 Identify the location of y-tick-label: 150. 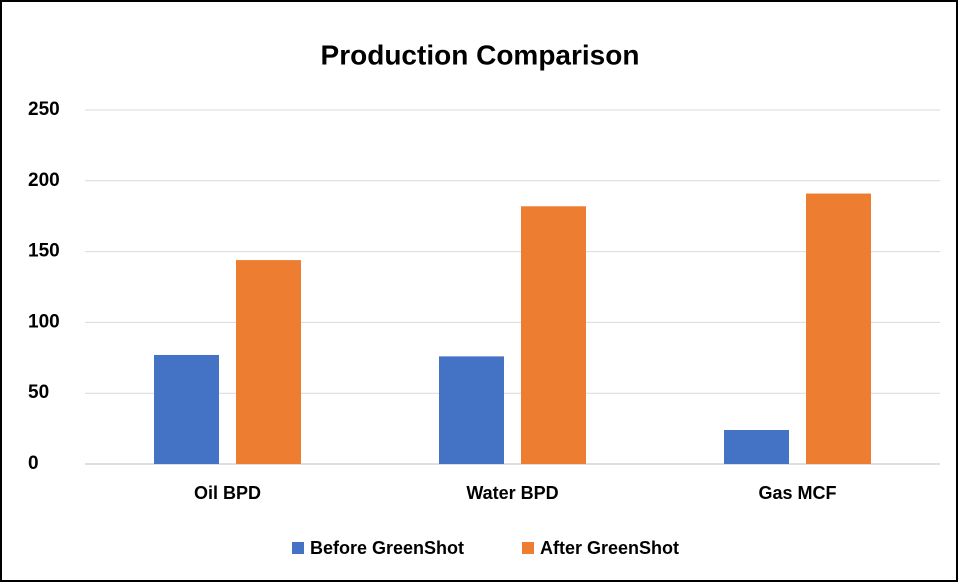
(44, 251).